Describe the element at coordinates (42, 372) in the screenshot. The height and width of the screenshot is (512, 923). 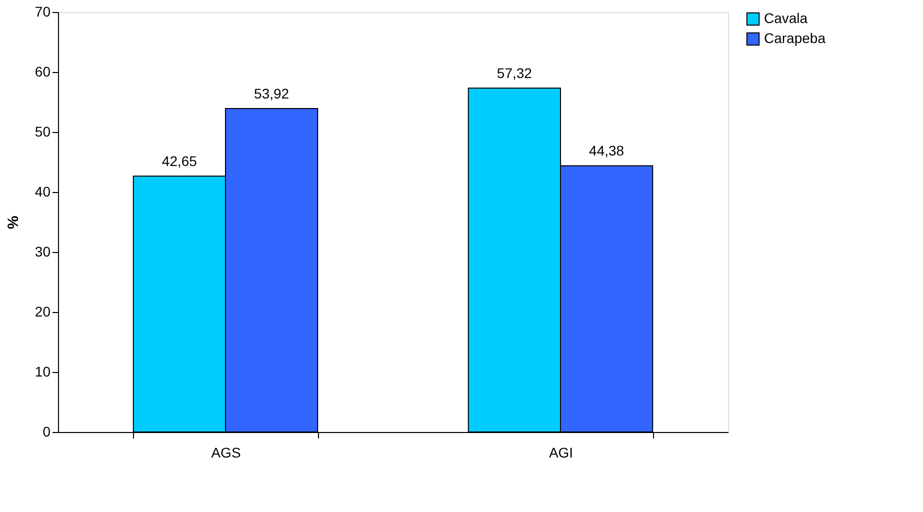
I see `y-tick-label: 10` at that location.